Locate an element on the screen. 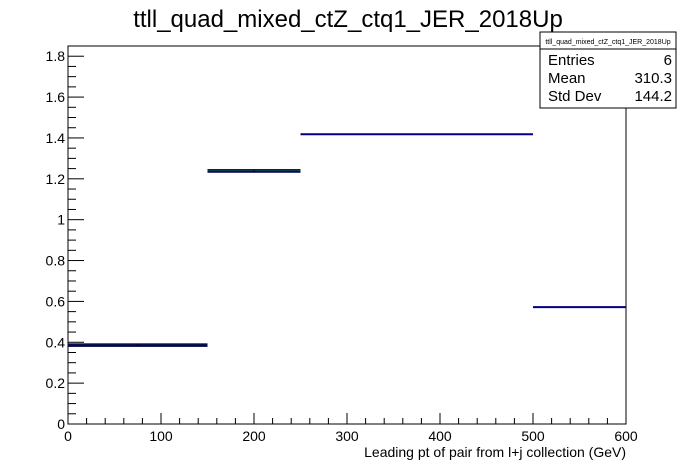  x-tick-label: 400 is located at coordinates (440, 436).